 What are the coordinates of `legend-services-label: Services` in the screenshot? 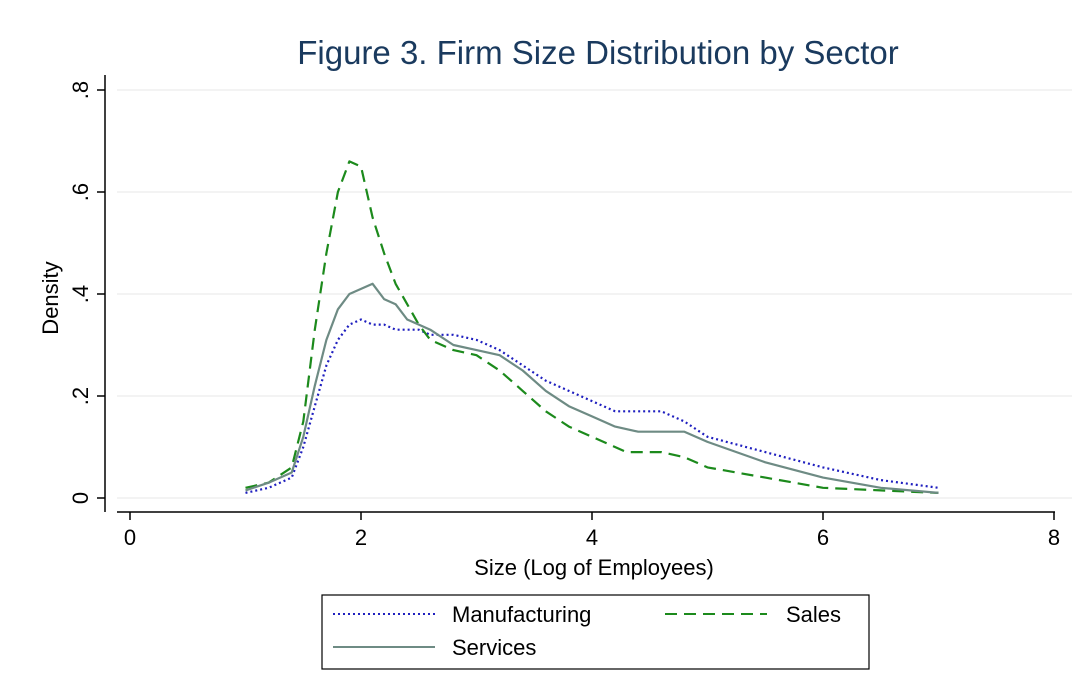 It's located at (494, 647).